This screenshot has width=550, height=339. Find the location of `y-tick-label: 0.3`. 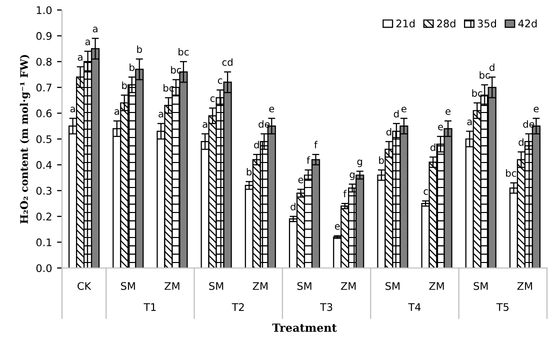

y-tick-label: 0.3 is located at coordinates (44, 190).